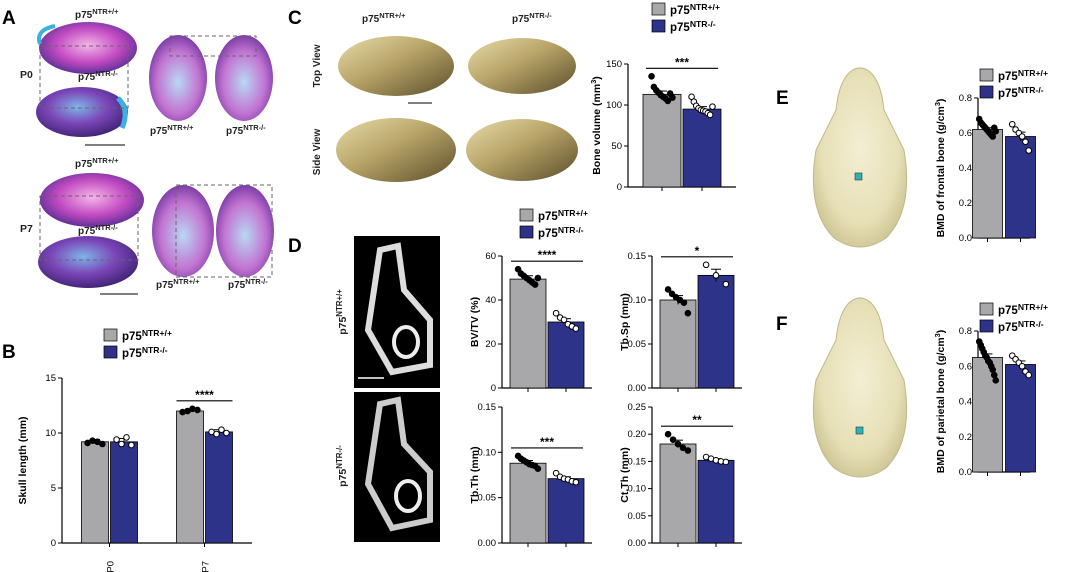  Describe the element at coordinates (206, 566) in the screenshot. I see `x-tick-label: P7` at that location.